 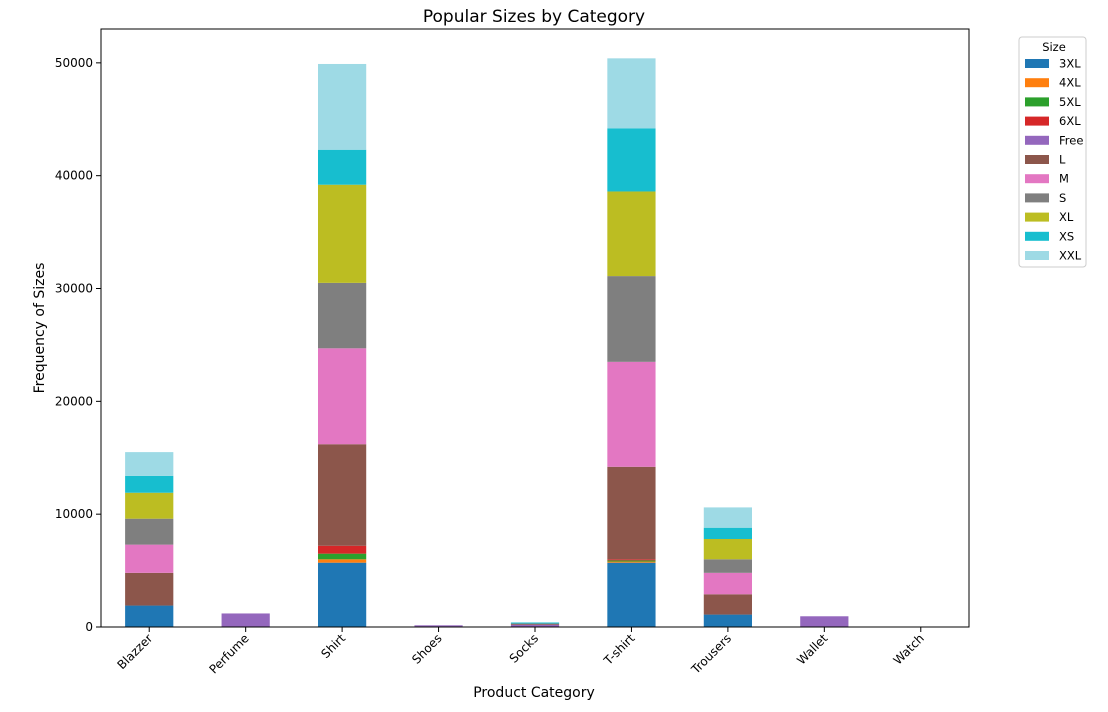 What do you see at coordinates (426, 648) in the screenshot?
I see `x-tick-label: Shoes` at bounding box center [426, 648].